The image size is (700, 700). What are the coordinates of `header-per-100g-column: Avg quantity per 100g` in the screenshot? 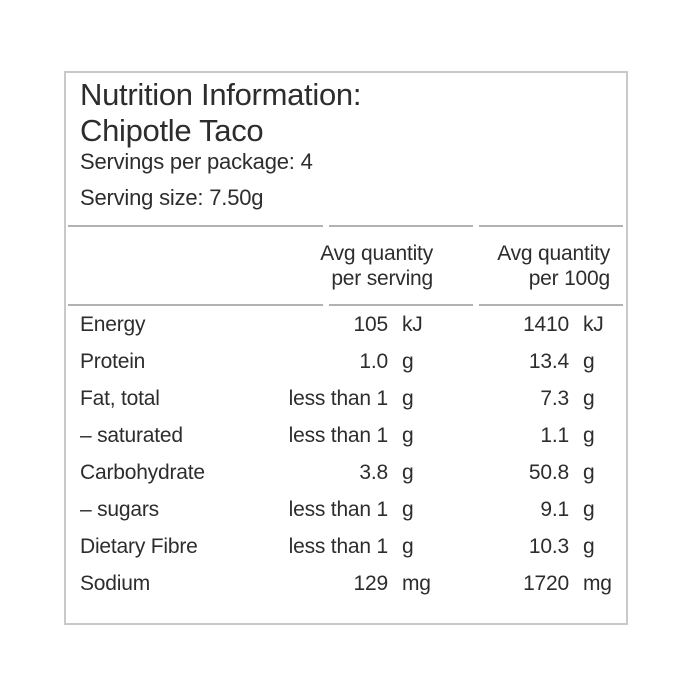 It's located at (551, 265).